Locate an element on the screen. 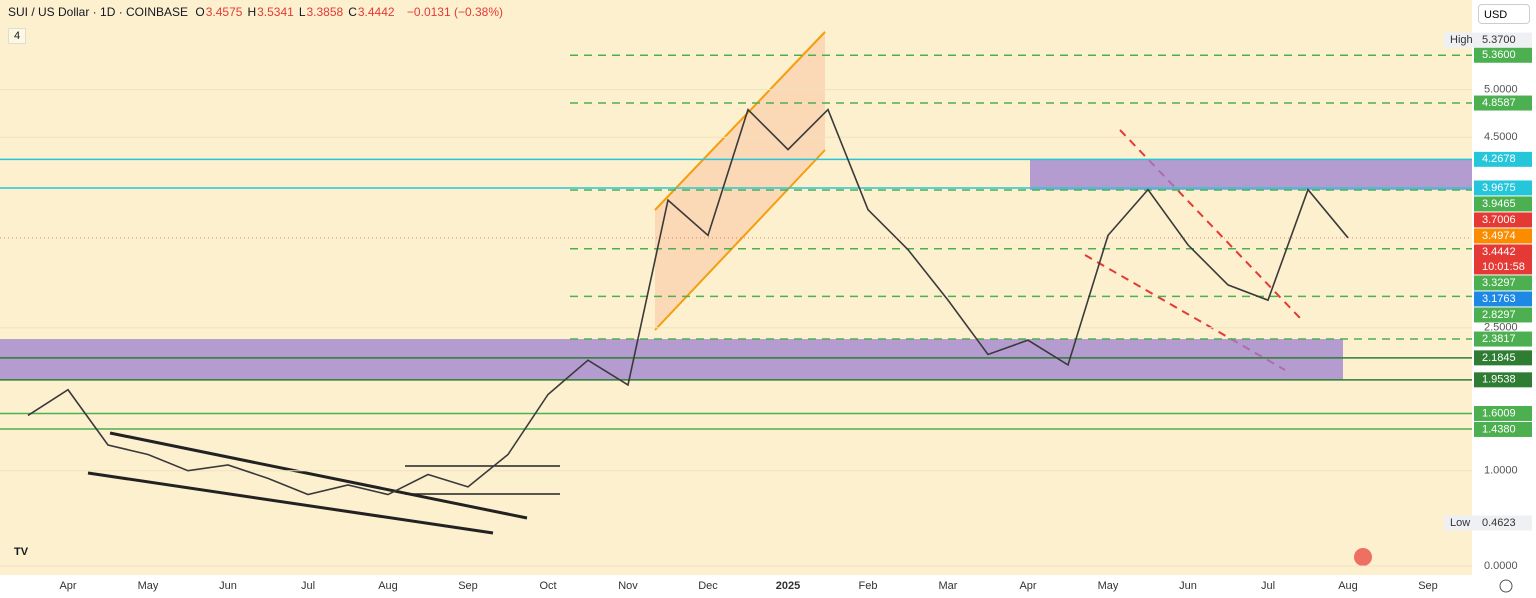 The height and width of the screenshot is (598, 1536). logo: TV is located at coordinates (21, 552).